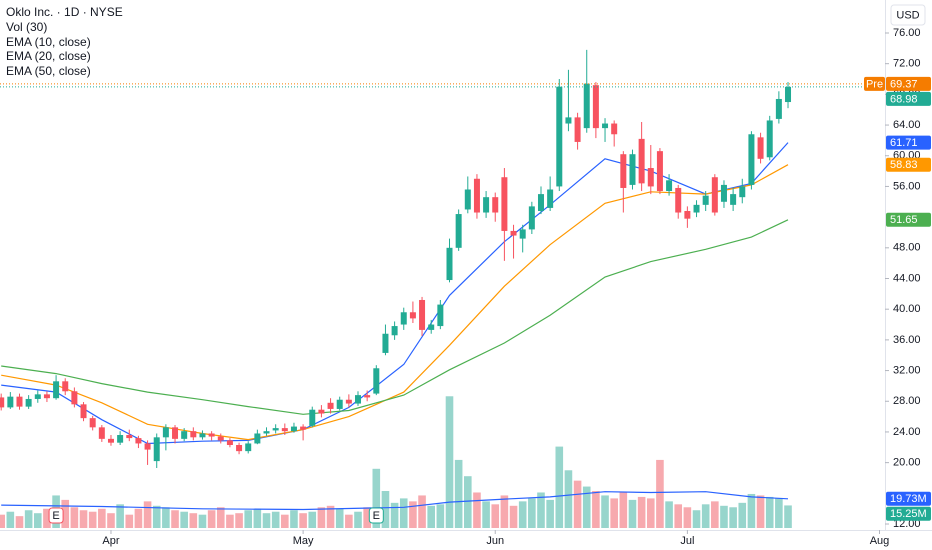 The image size is (932, 550). What do you see at coordinates (48, 42) in the screenshot?
I see `legend-item: EMA (10, close)` at bounding box center [48, 42].